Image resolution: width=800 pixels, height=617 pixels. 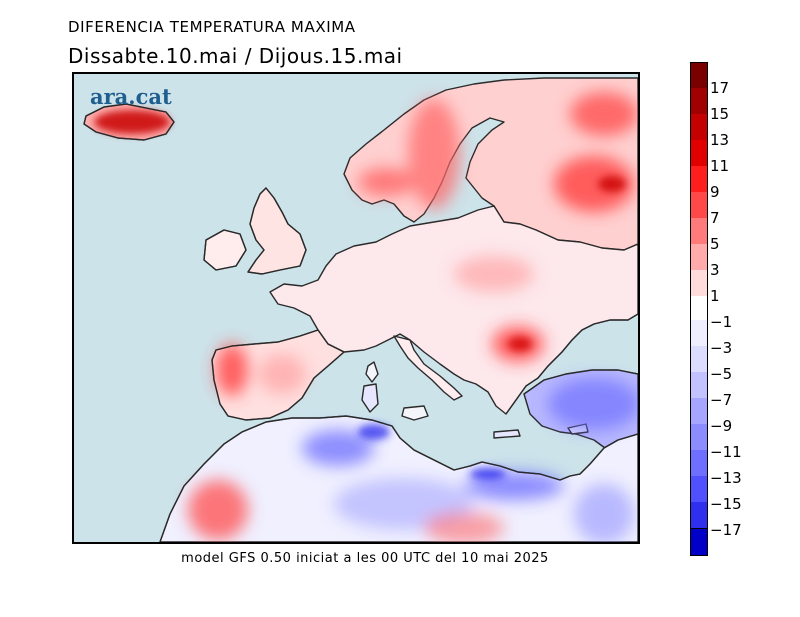 What do you see at coordinates (338, 448) in the screenshot?
I see `anomaly-algeria-cold` at bounding box center [338, 448].